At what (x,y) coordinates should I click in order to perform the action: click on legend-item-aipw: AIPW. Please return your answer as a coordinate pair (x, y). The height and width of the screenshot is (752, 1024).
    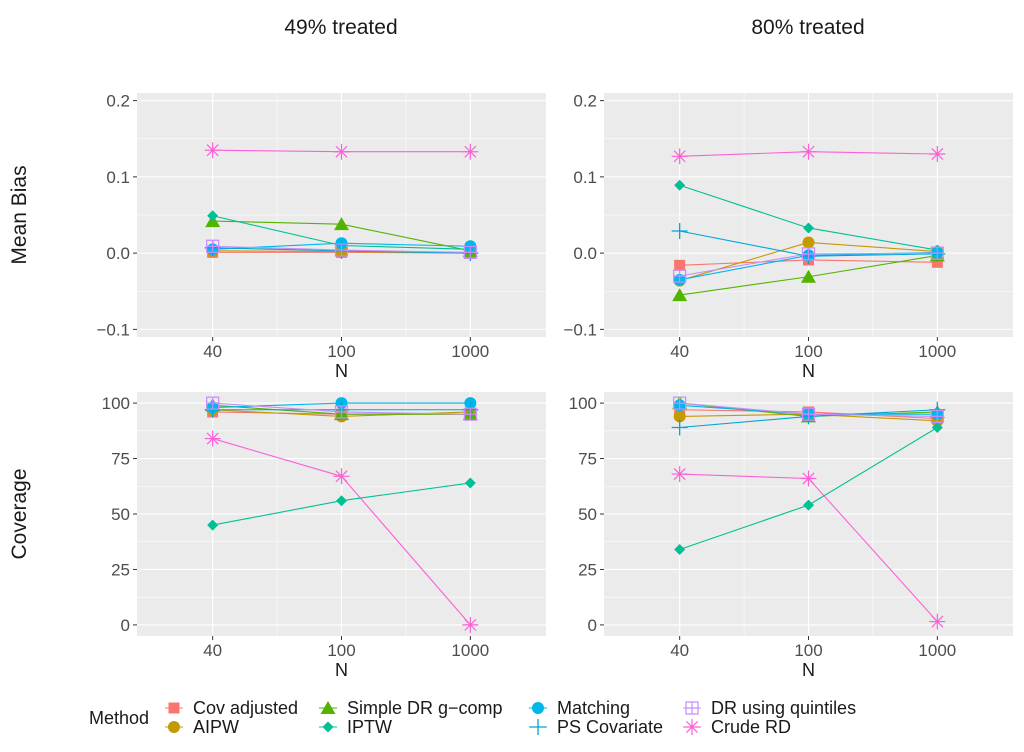
    Looking at the image, I should click on (202, 727).